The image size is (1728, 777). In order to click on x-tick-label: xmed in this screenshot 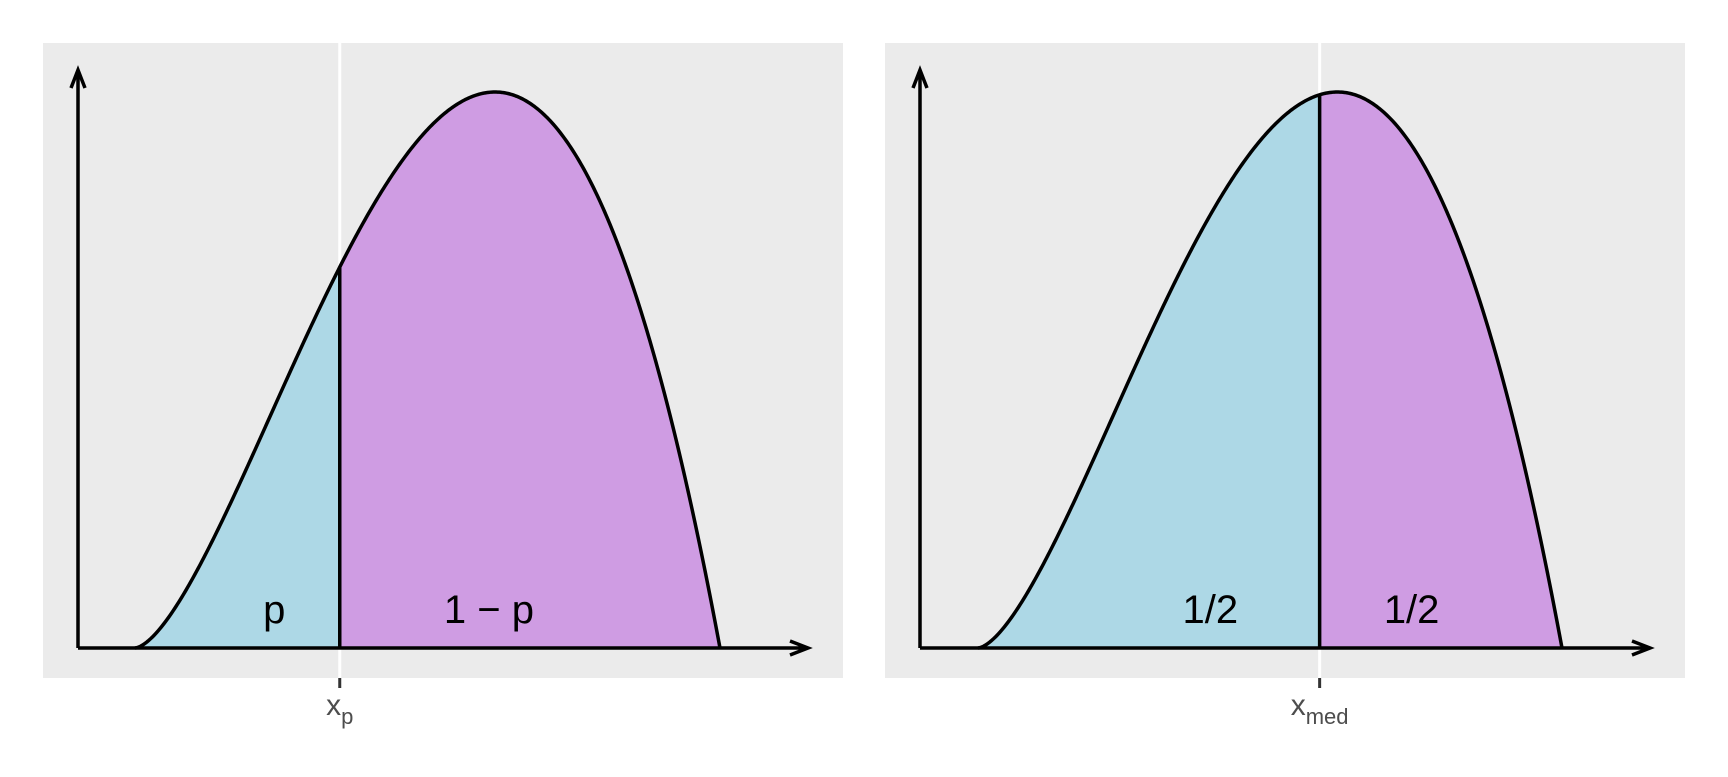, I will do `click(1320, 709)`.